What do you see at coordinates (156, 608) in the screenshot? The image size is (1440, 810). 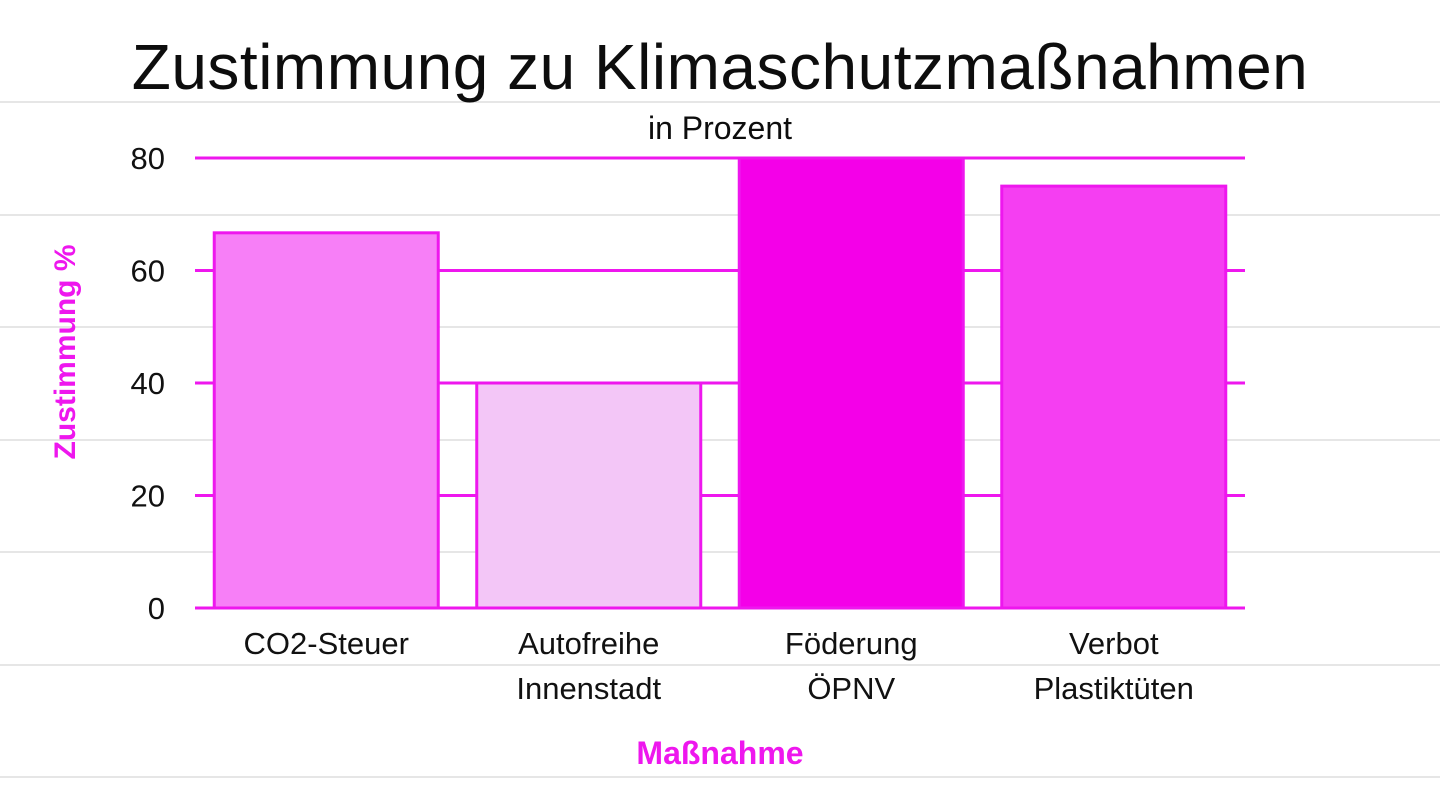 I see `y-tick-label: 0` at bounding box center [156, 608].